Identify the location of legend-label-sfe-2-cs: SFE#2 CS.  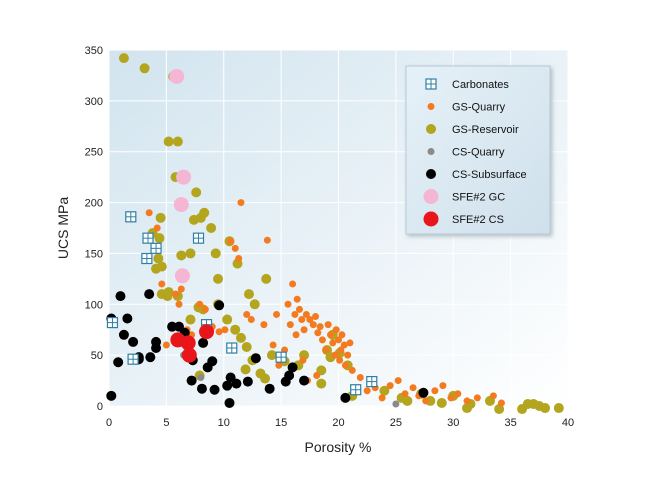
(478, 220).